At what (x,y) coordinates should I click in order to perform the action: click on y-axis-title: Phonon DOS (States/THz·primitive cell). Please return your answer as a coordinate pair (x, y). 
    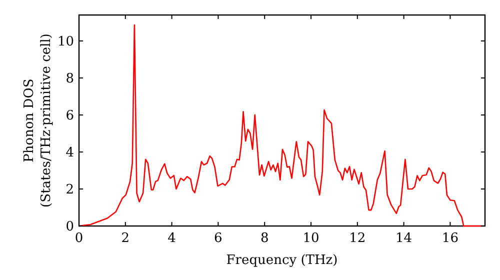
    Looking at the image, I should click on (38, 120).